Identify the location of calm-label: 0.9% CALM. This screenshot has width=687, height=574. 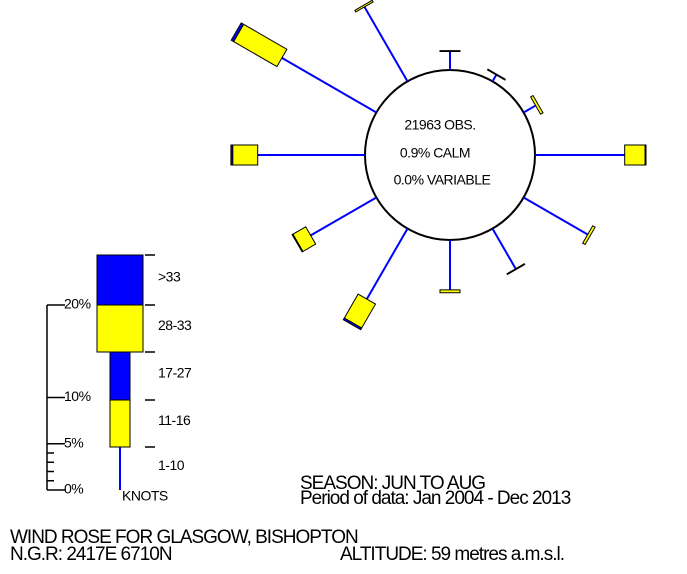
(435, 153).